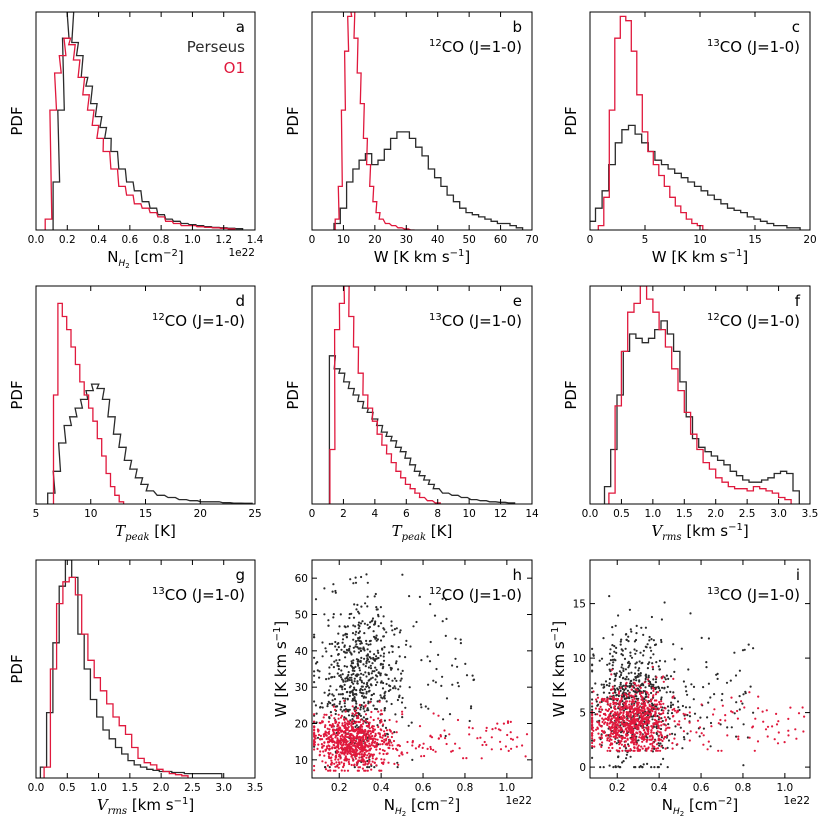  Describe the element at coordinates (695, 122) in the screenshot. I see `data-layer` at that location.